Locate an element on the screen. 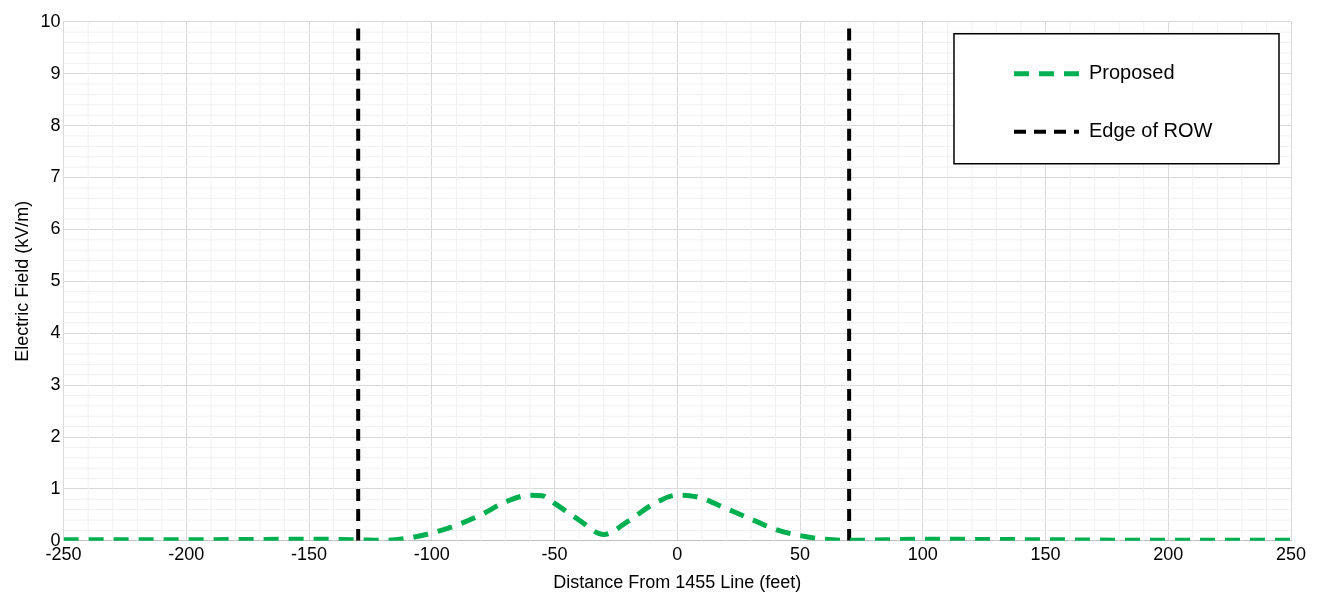 Image resolution: width=1319 pixels, height=607 pixels. y-tick-label: 10 is located at coordinates (50, 20).